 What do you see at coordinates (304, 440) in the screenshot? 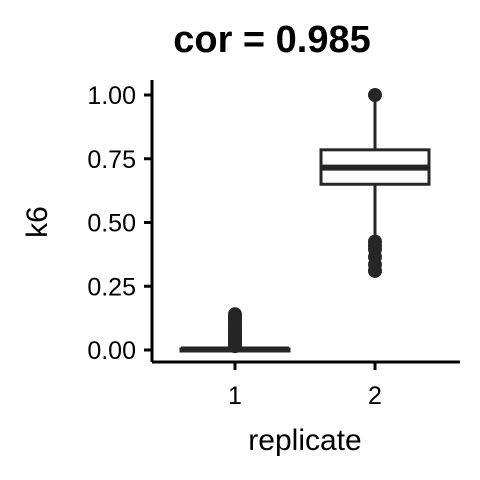
I see `x-axis-label: replicate` at bounding box center [304, 440].